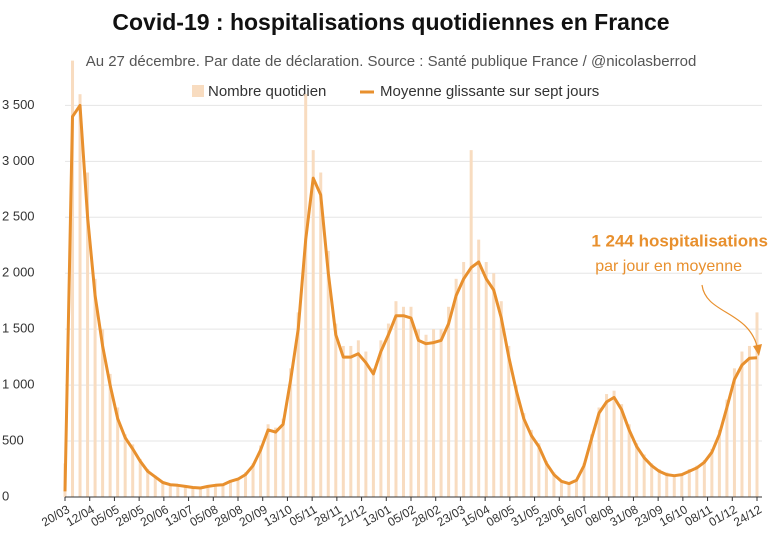 The image size is (782, 538). What do you see at coordinates (18, 216) in the screenshot?
I see `y-tick-label: 2 500` at bounding box center [18, 216].